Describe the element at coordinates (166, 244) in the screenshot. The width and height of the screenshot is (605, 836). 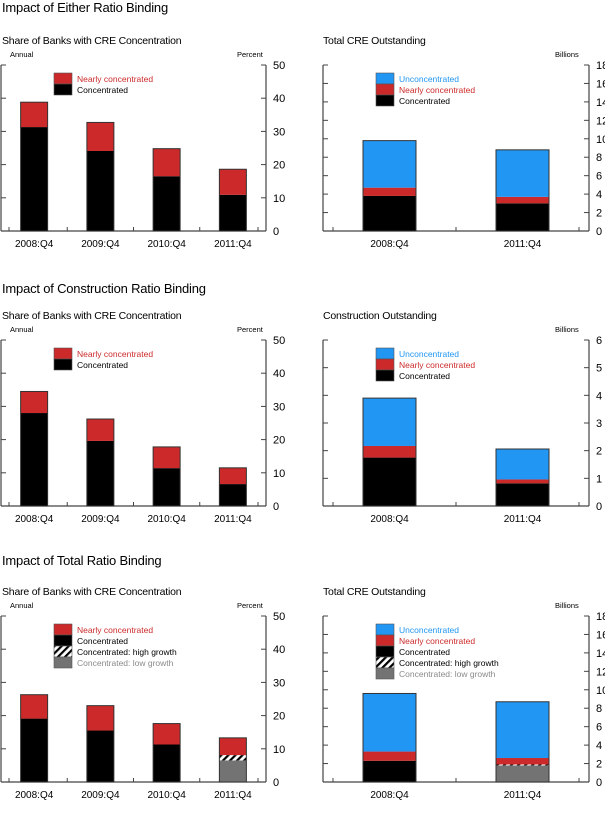
I see `x-tick-label: 2010:Q4` at that location.